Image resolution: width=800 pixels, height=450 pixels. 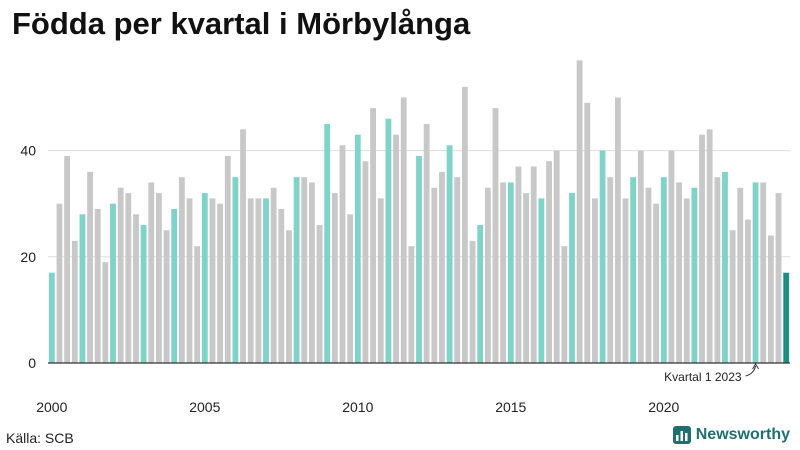 What do you see at coordinates (681, 435) in the screenshot?
I see `chart-logo-icon` at bounding box center [681, 435].